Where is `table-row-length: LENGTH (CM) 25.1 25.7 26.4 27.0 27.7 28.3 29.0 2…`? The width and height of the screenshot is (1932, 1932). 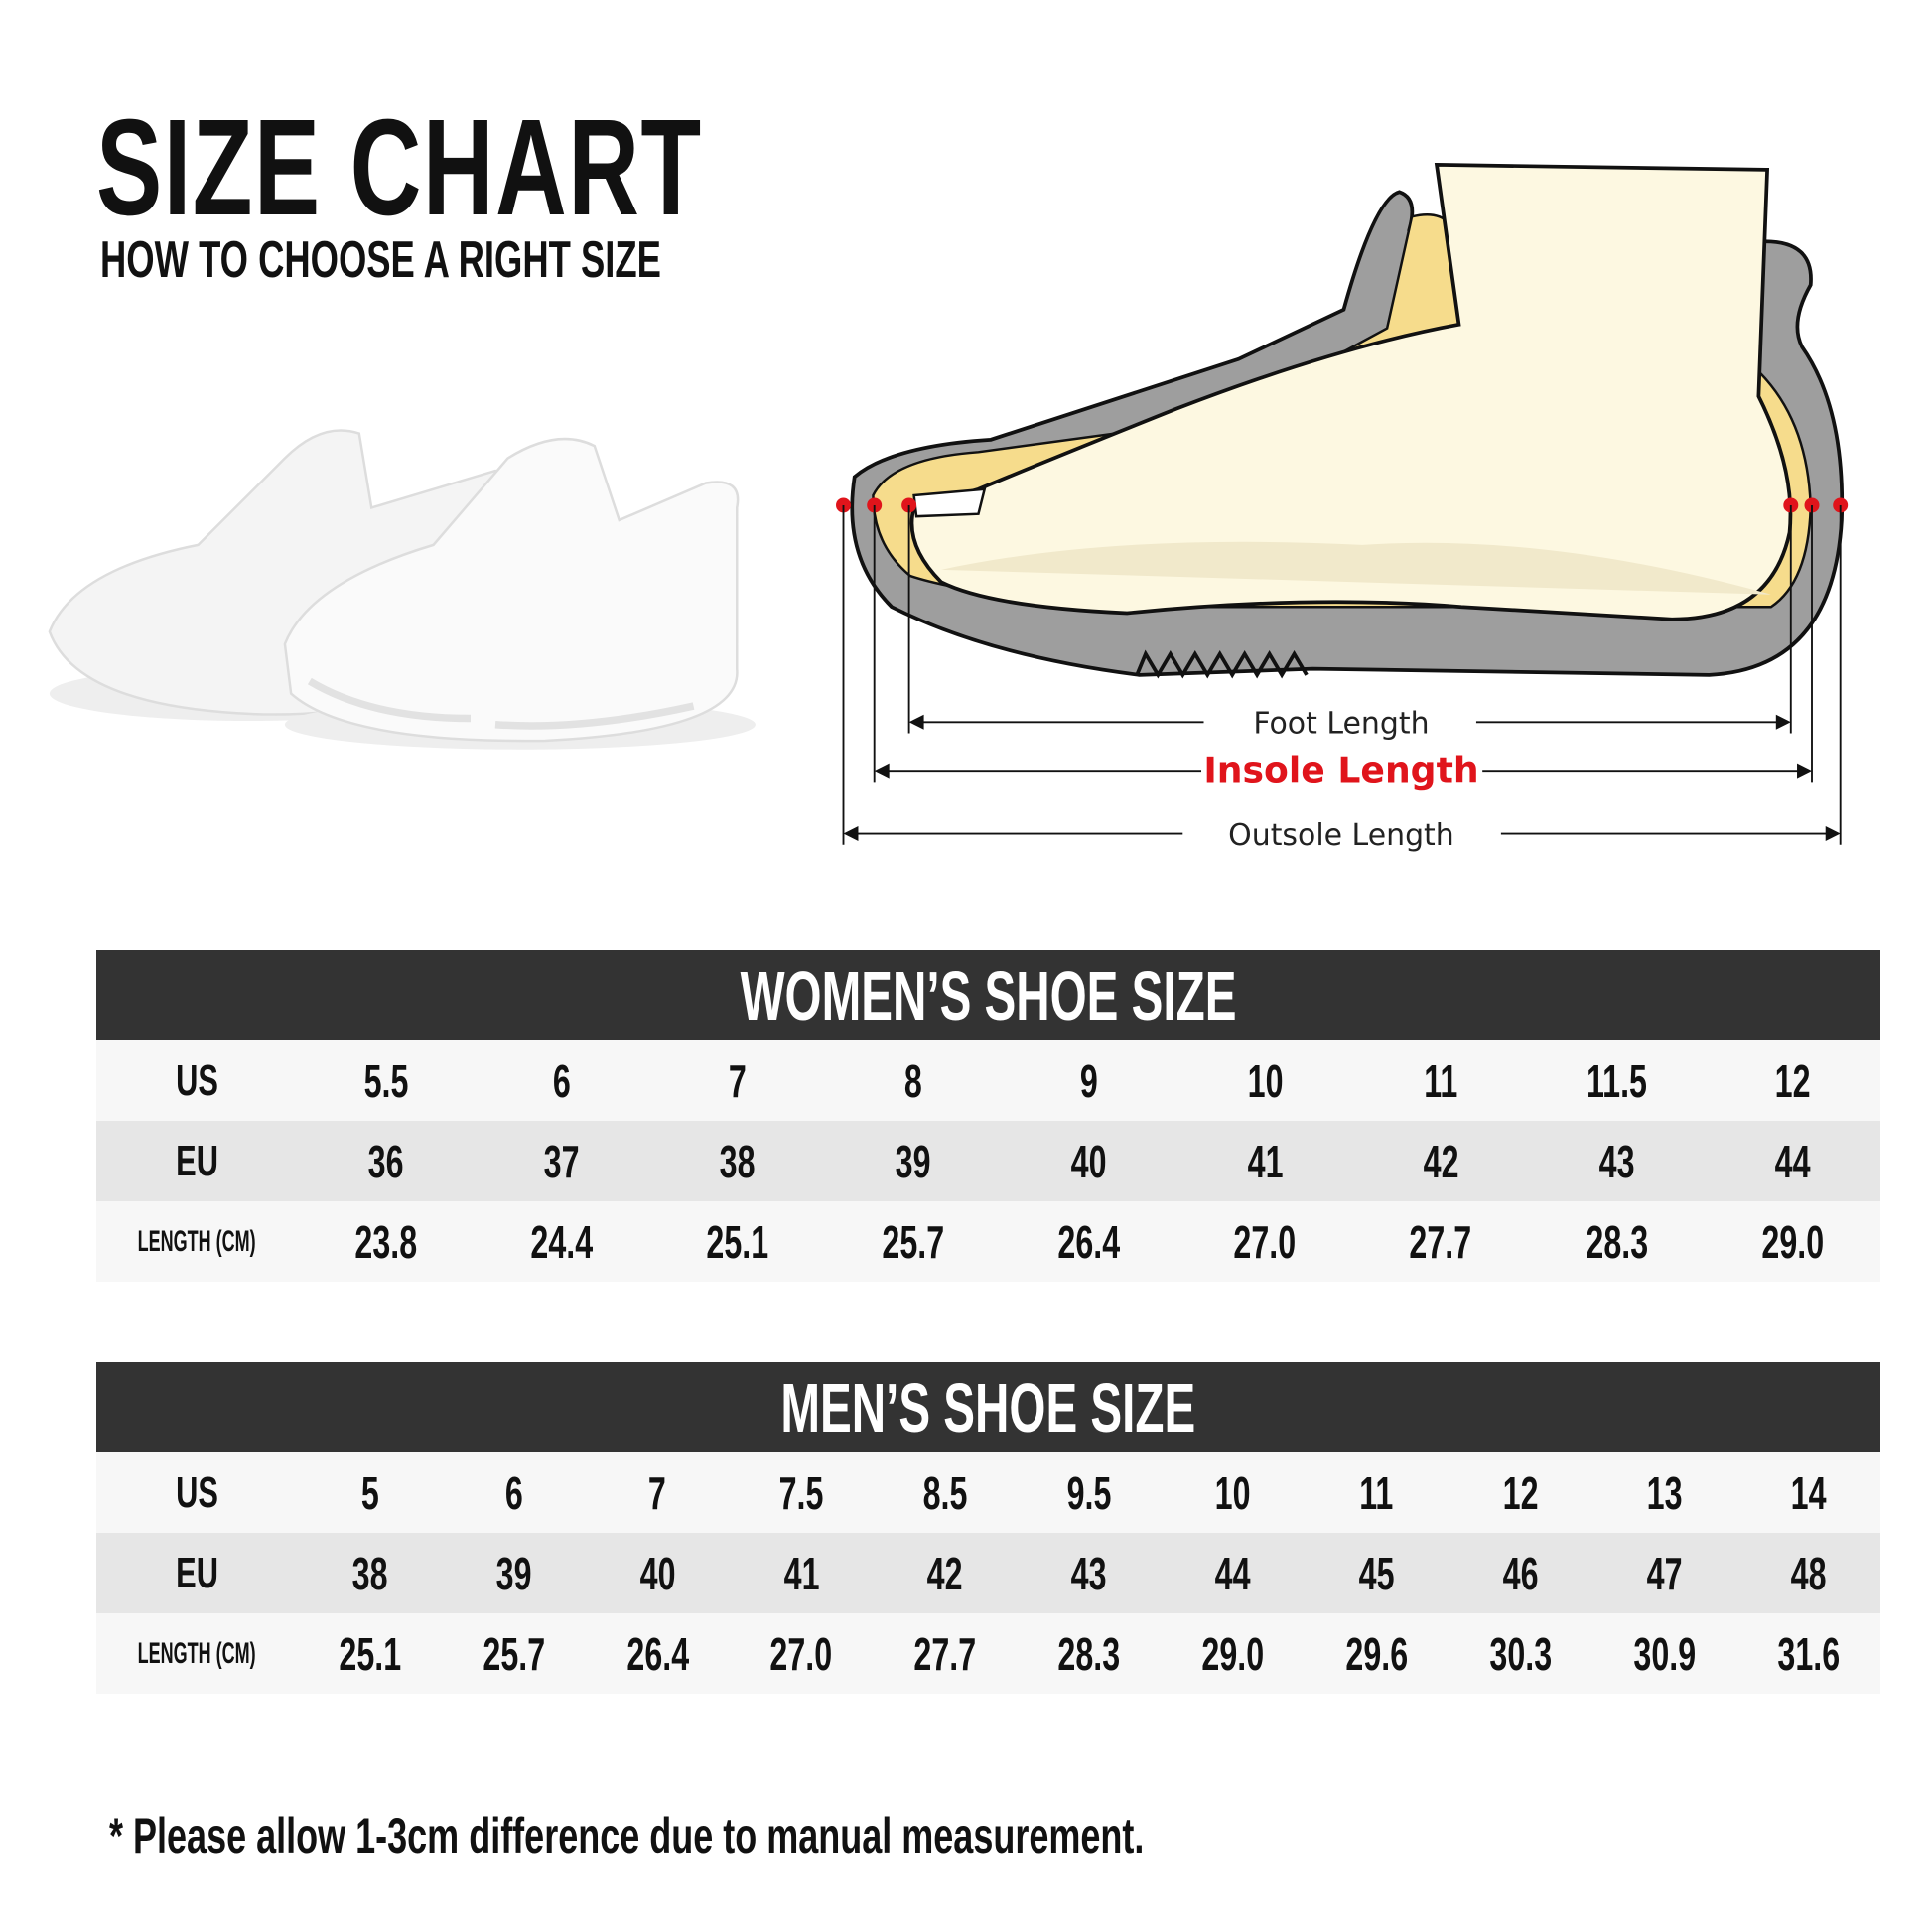 table-row-length: LENGTH (CM) 25.1 25.7 26.4 27.0 27.7 28.3 29.0 2… is located at coordinates (988, 1653).